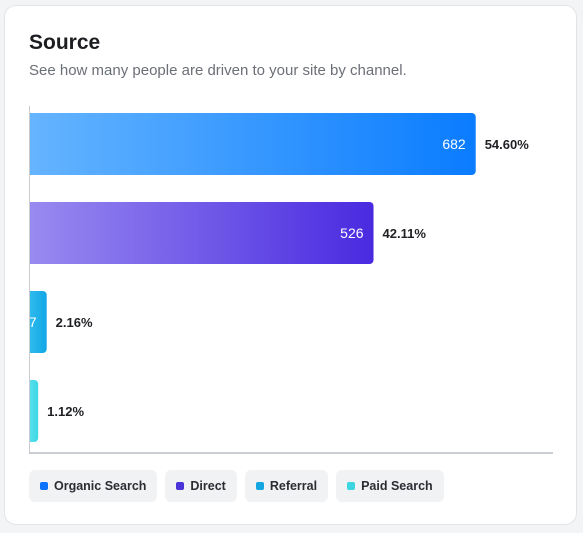 The width and height of the screenshot is (583, 533). I want to click on legend-item-paid-search: Paid Search, so click(390, 486).